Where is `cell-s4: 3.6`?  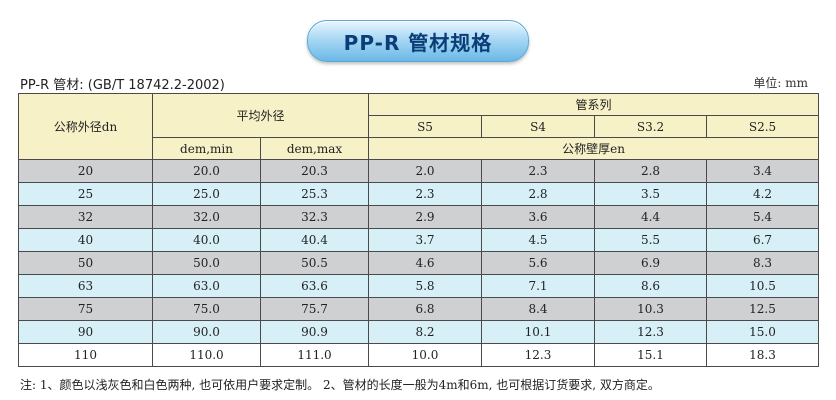
cell-s4: 3.6 is located at coordinates (538, 217).